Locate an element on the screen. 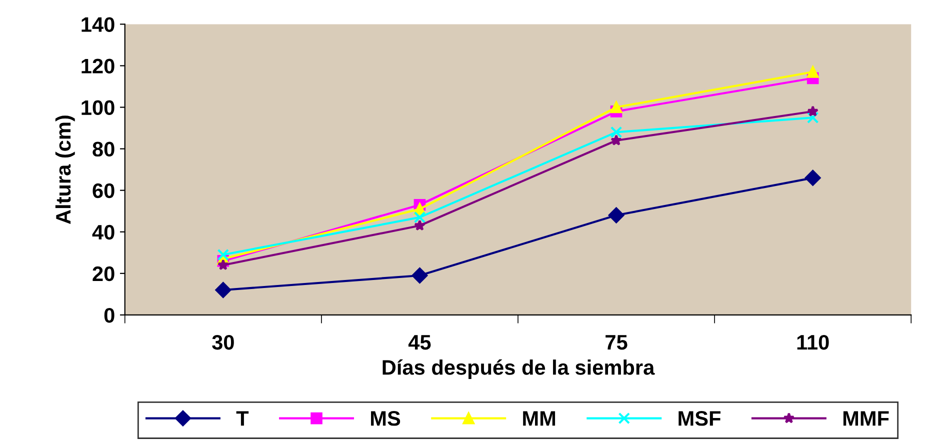  y-tick-label: 20 is located at coordinates (103, 274).